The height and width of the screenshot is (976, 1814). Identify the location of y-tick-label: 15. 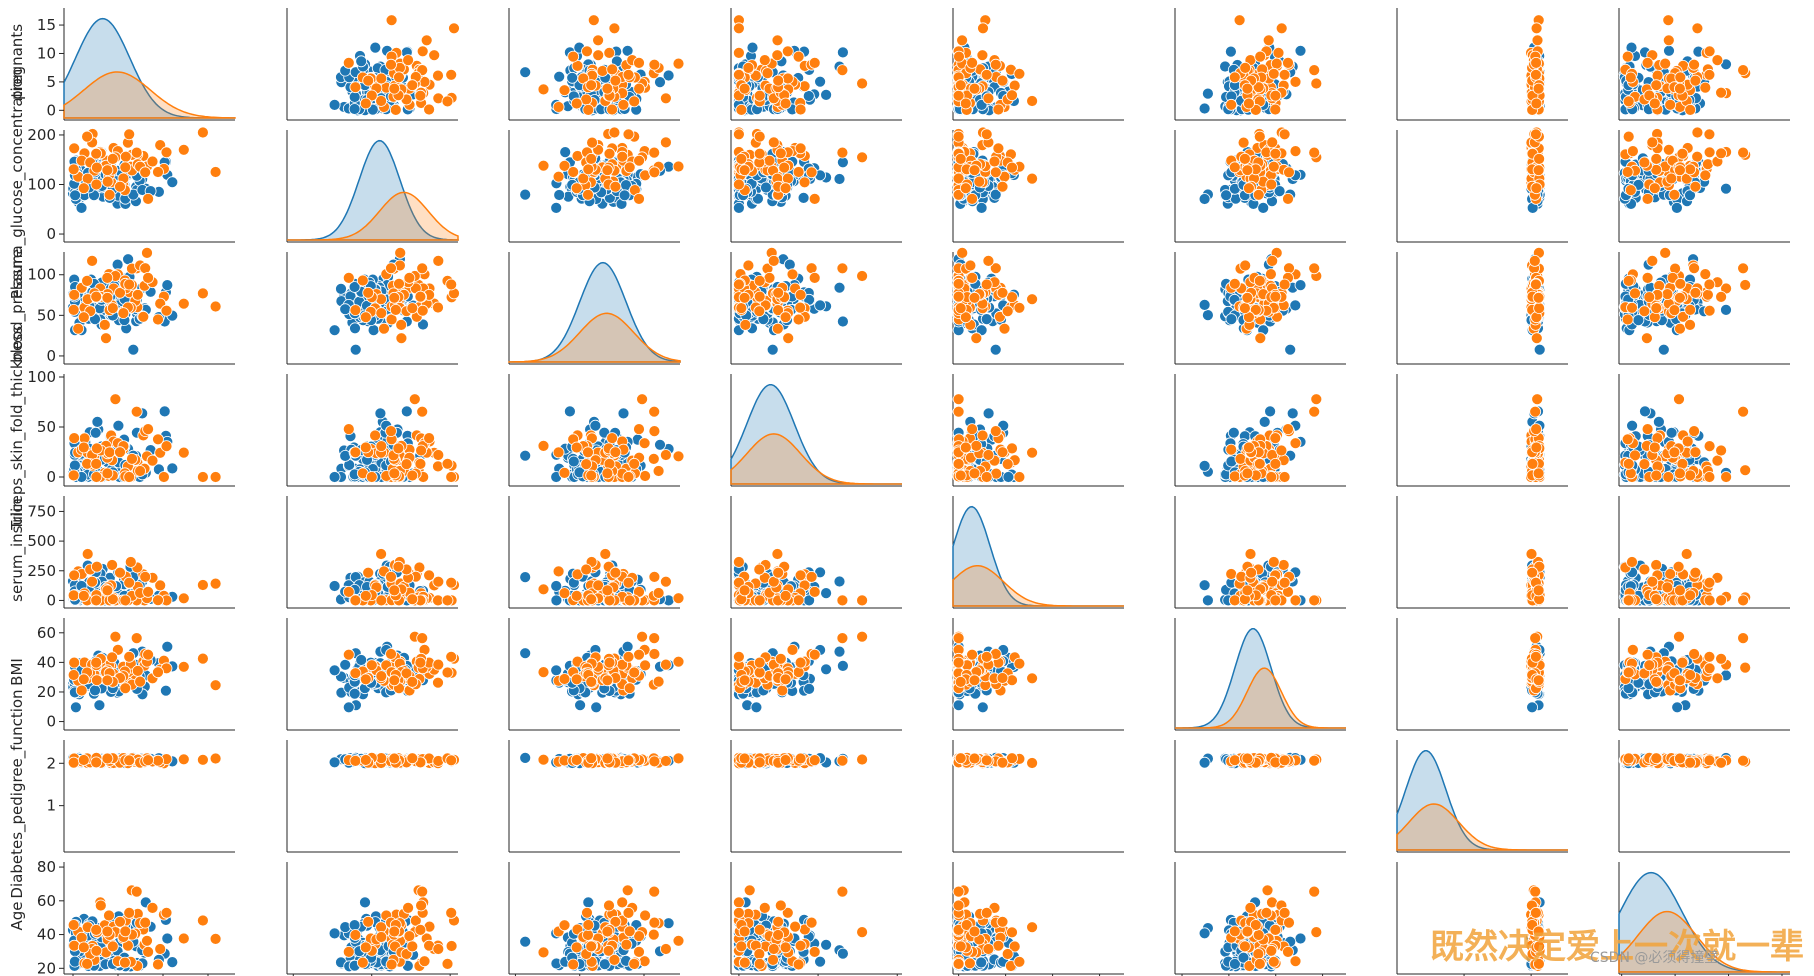
(46, 25).